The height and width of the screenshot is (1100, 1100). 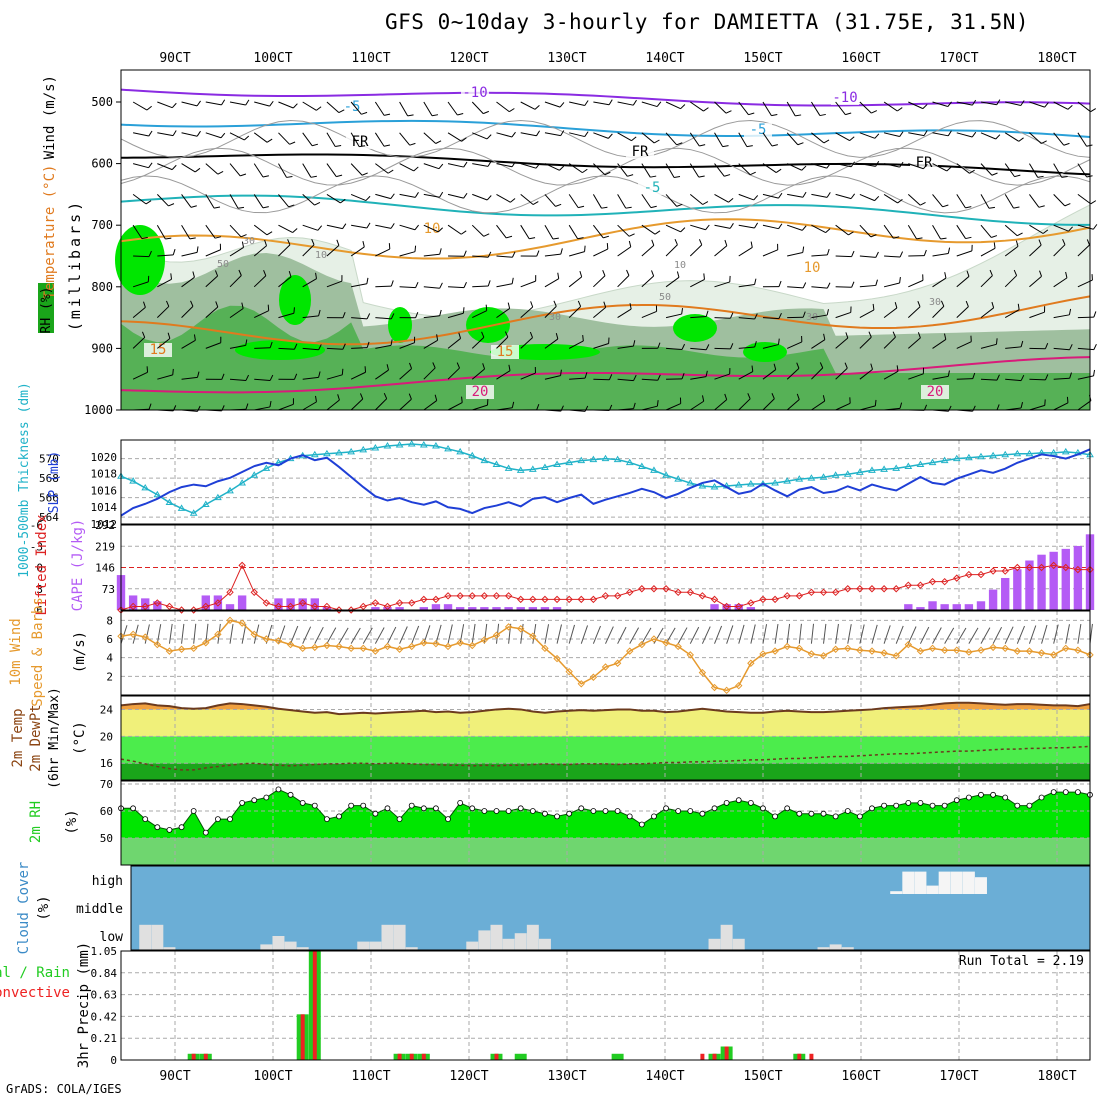 What do you see at coordinates (617, 1056) in the screenshot?
I see `precip-total-bar` at bounding box center [617, 1056].